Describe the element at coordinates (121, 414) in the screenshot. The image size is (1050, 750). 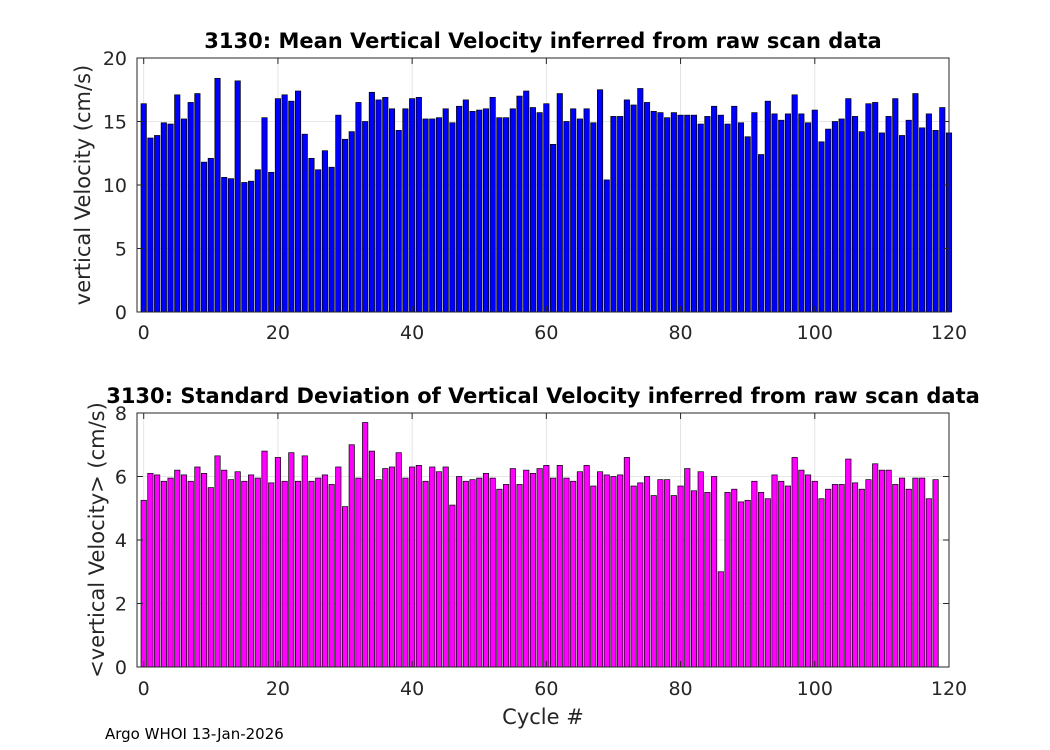
I see `y-tick-label: 8` at that location.